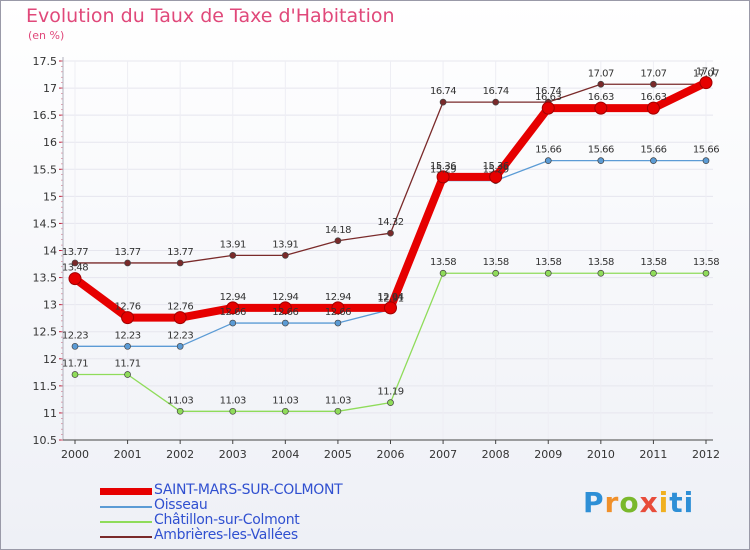 Image resolution: width=750 pixels, height=550 pixels. I want to click on x-tick-label: 2004, so click(285, 454).